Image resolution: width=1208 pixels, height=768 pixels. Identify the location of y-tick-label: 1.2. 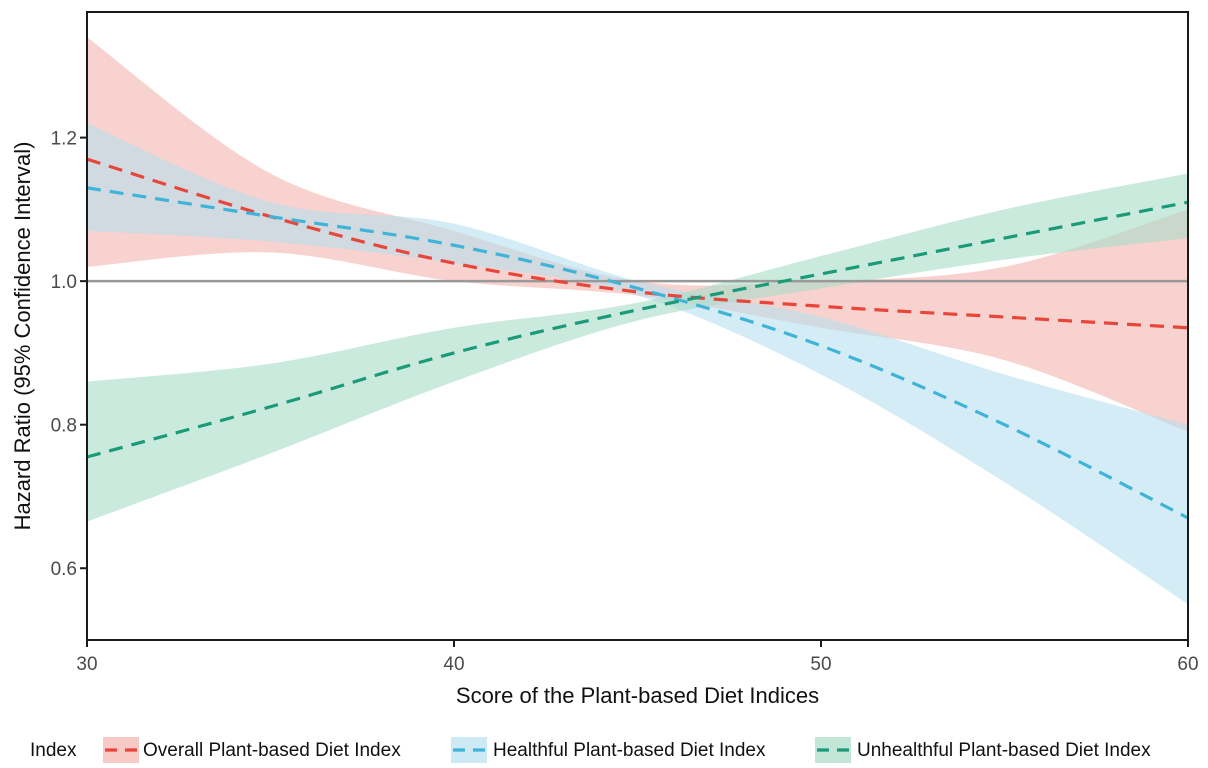
(64, 139).